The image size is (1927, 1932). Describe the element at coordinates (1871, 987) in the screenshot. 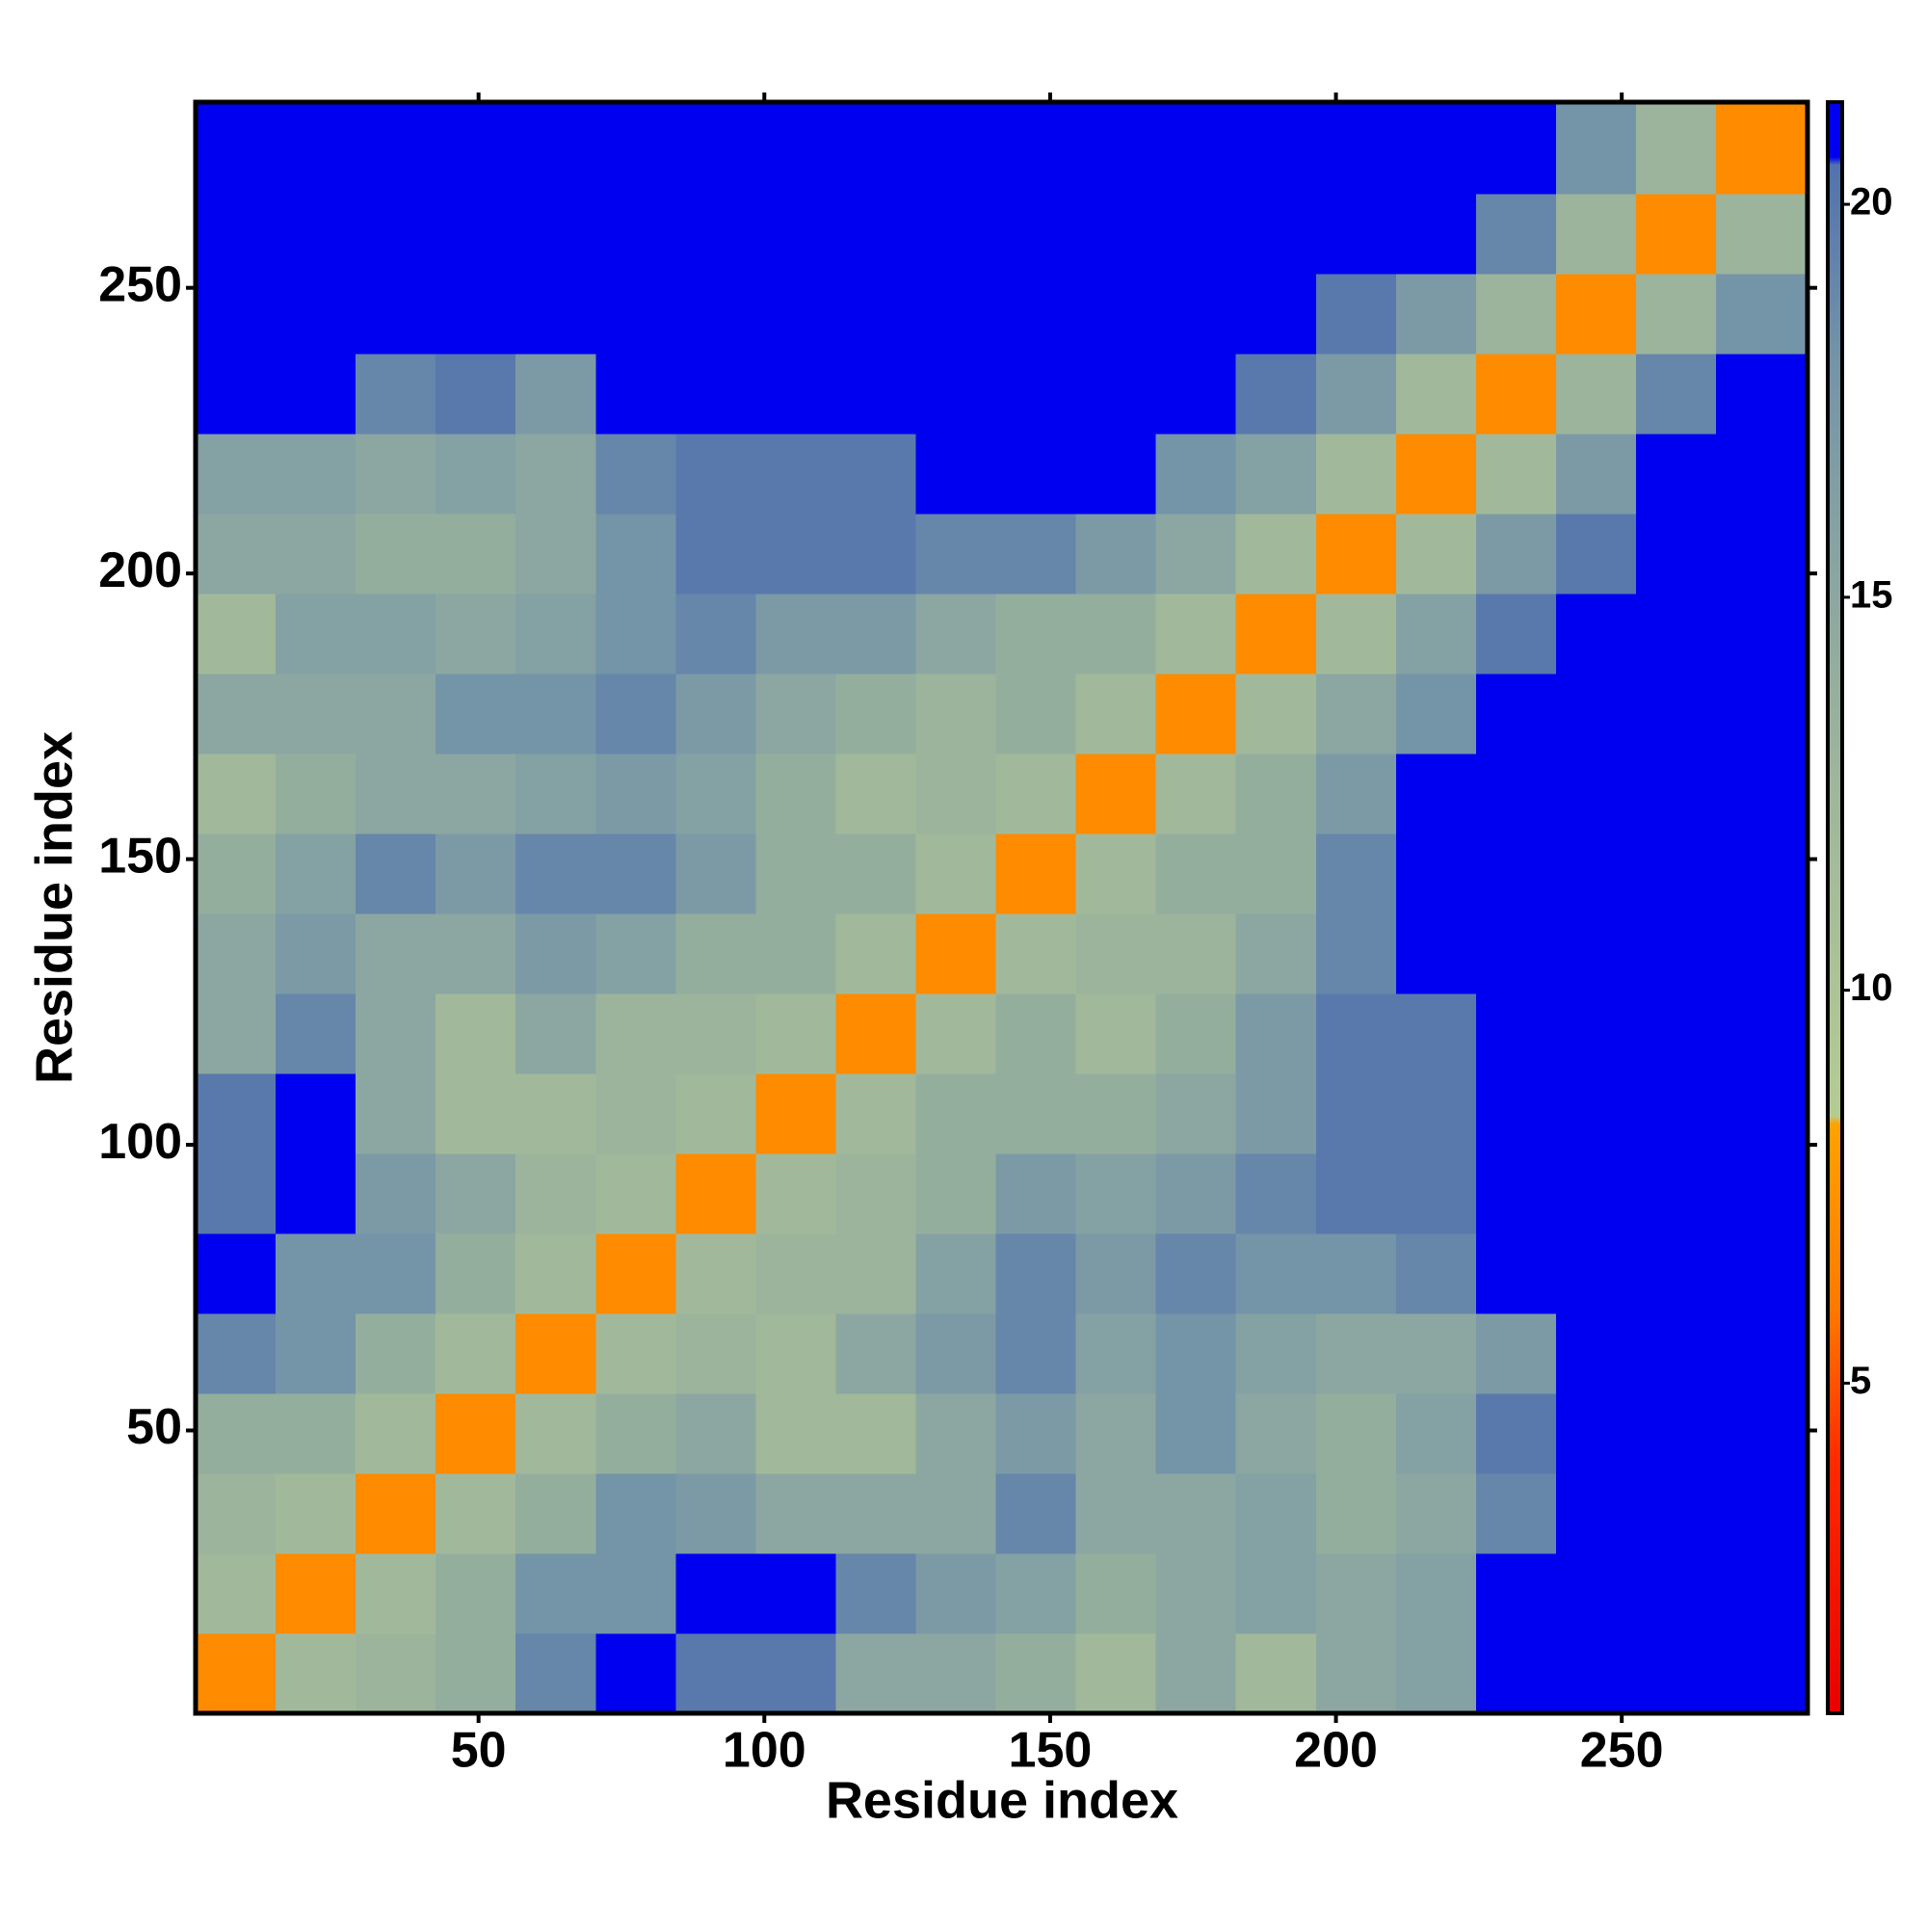

I see `colorbar-tick-label: 10` at that location.